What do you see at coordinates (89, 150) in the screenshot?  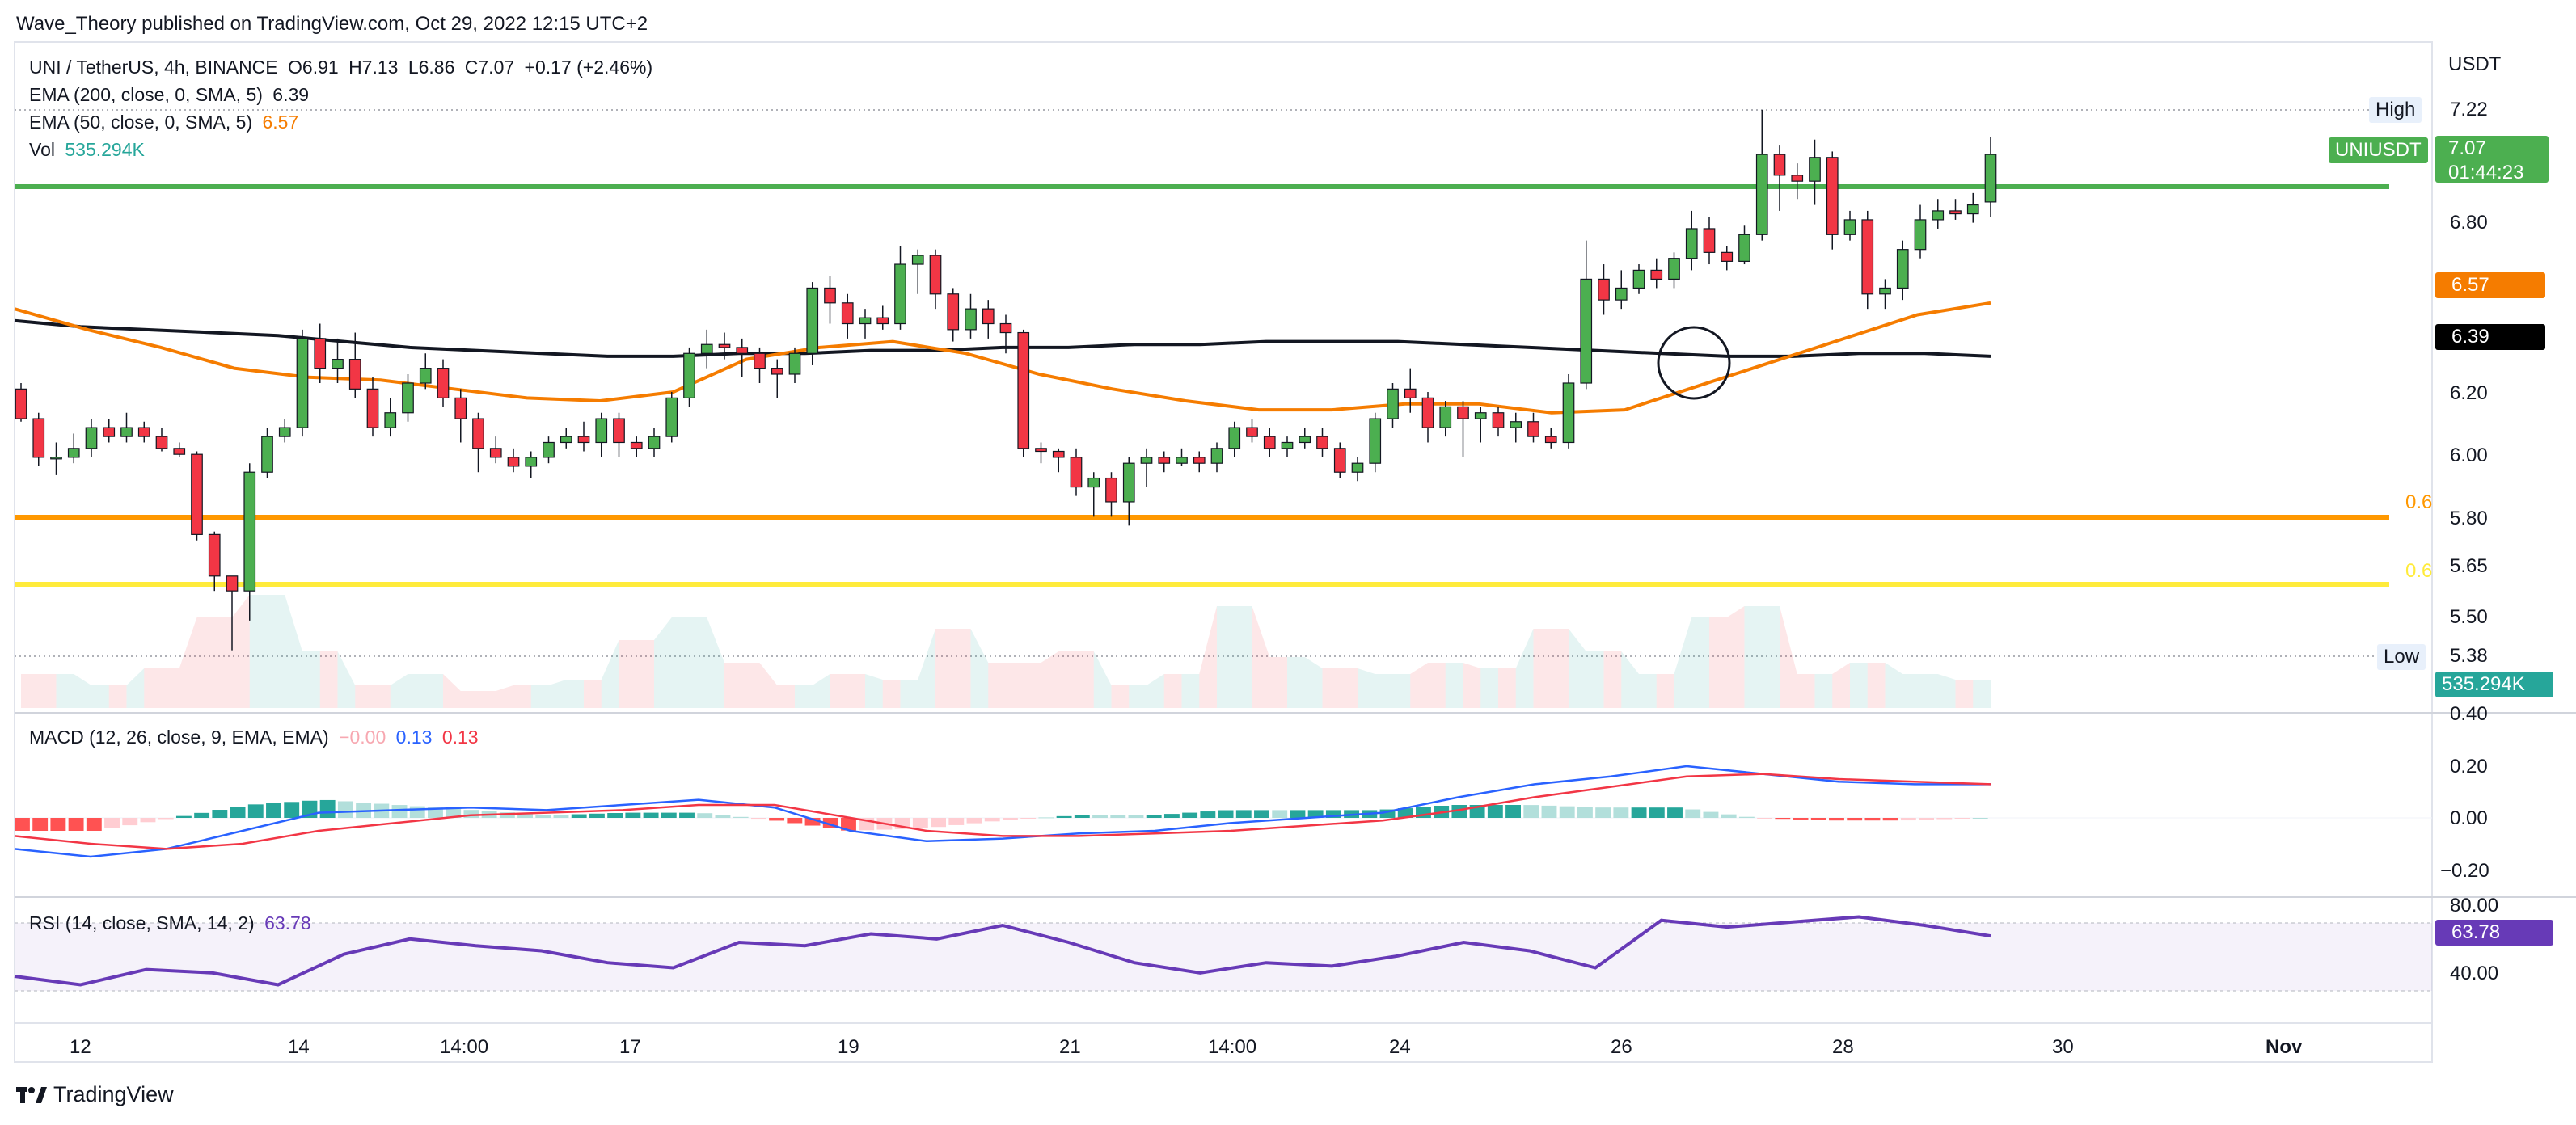 I see `volume-legend: Vol 535.294K` at bounding box center [89, 150].